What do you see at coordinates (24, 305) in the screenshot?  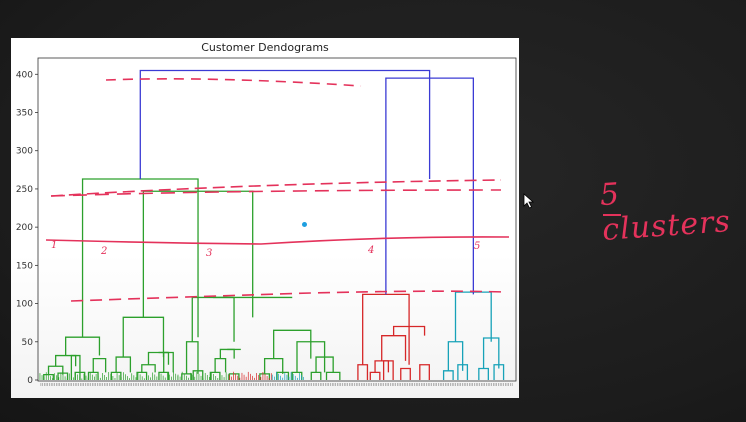 I see `y-tick-label: 100` at bounding box center [24, 305].